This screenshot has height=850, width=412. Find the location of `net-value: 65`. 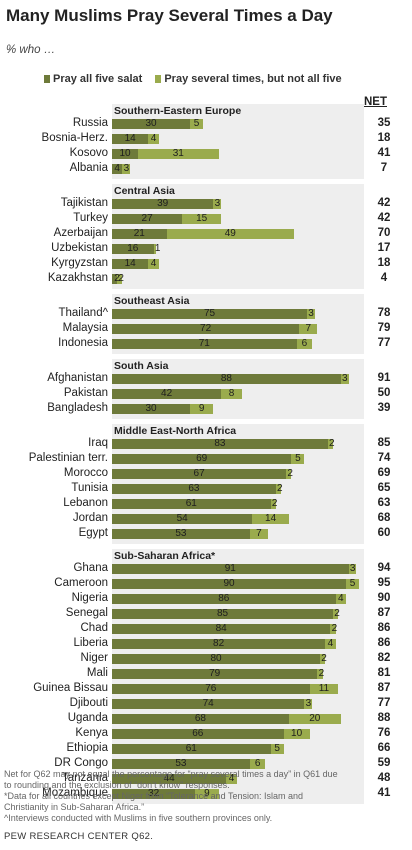

net-value: 65 is located at coordinates (384, 488).